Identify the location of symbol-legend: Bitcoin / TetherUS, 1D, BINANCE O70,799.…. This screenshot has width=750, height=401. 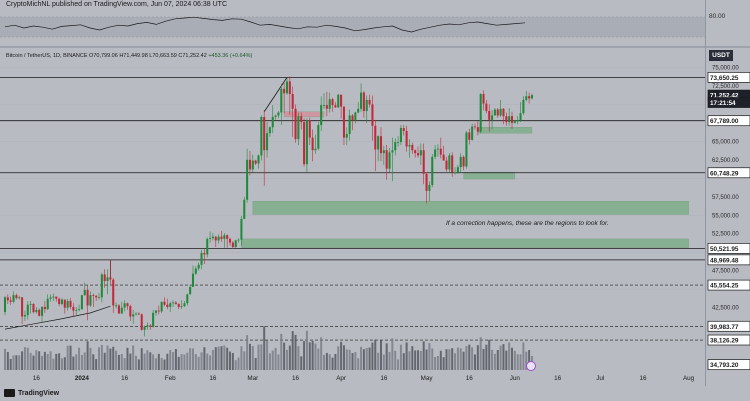
(129, 56).